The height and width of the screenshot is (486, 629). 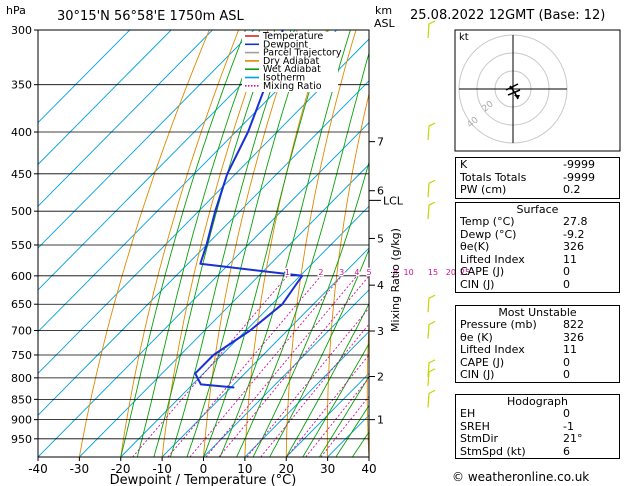 I want to click on row-value: 822, so click(x=573, y=324).